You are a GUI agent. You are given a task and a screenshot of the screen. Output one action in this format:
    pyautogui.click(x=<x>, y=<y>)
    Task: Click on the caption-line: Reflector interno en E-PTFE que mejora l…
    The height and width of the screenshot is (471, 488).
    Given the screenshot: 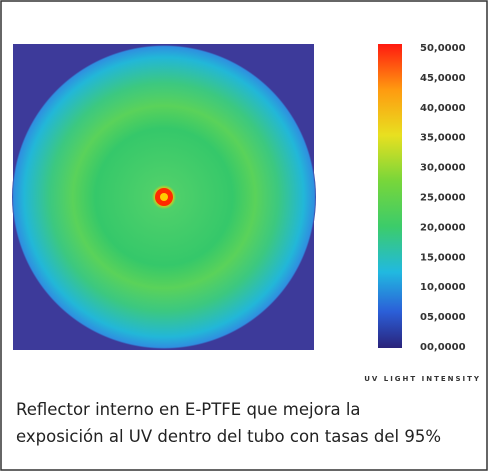 What is the action you would take?
    pyautogui.click(x=188, y=409)
    